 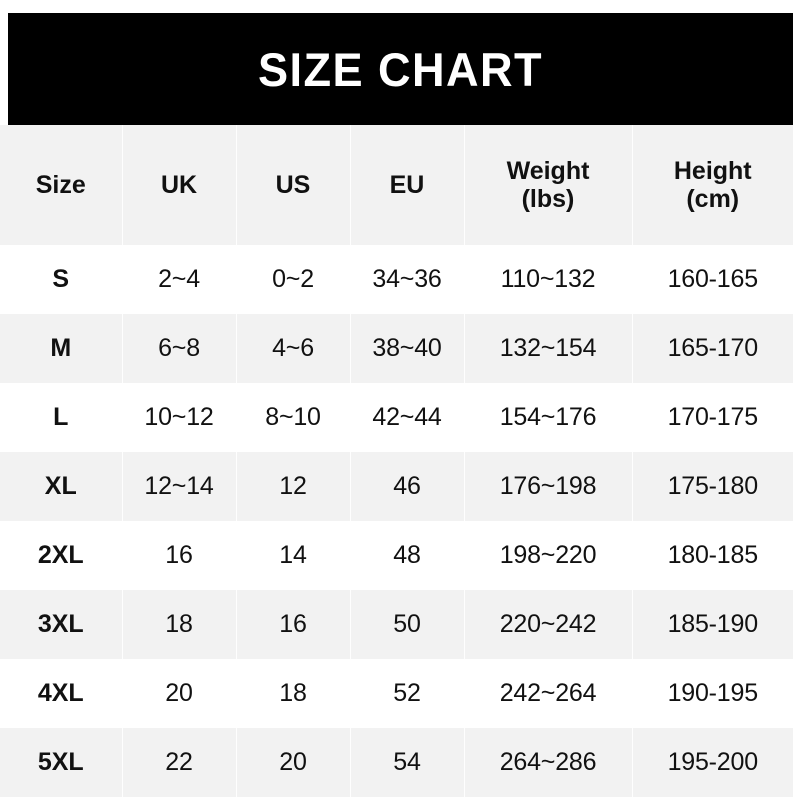 What do you see at coordinates (712, 762) in the screenshot?
I see `cell-height: 195-200` at bounding box center [712, 762].